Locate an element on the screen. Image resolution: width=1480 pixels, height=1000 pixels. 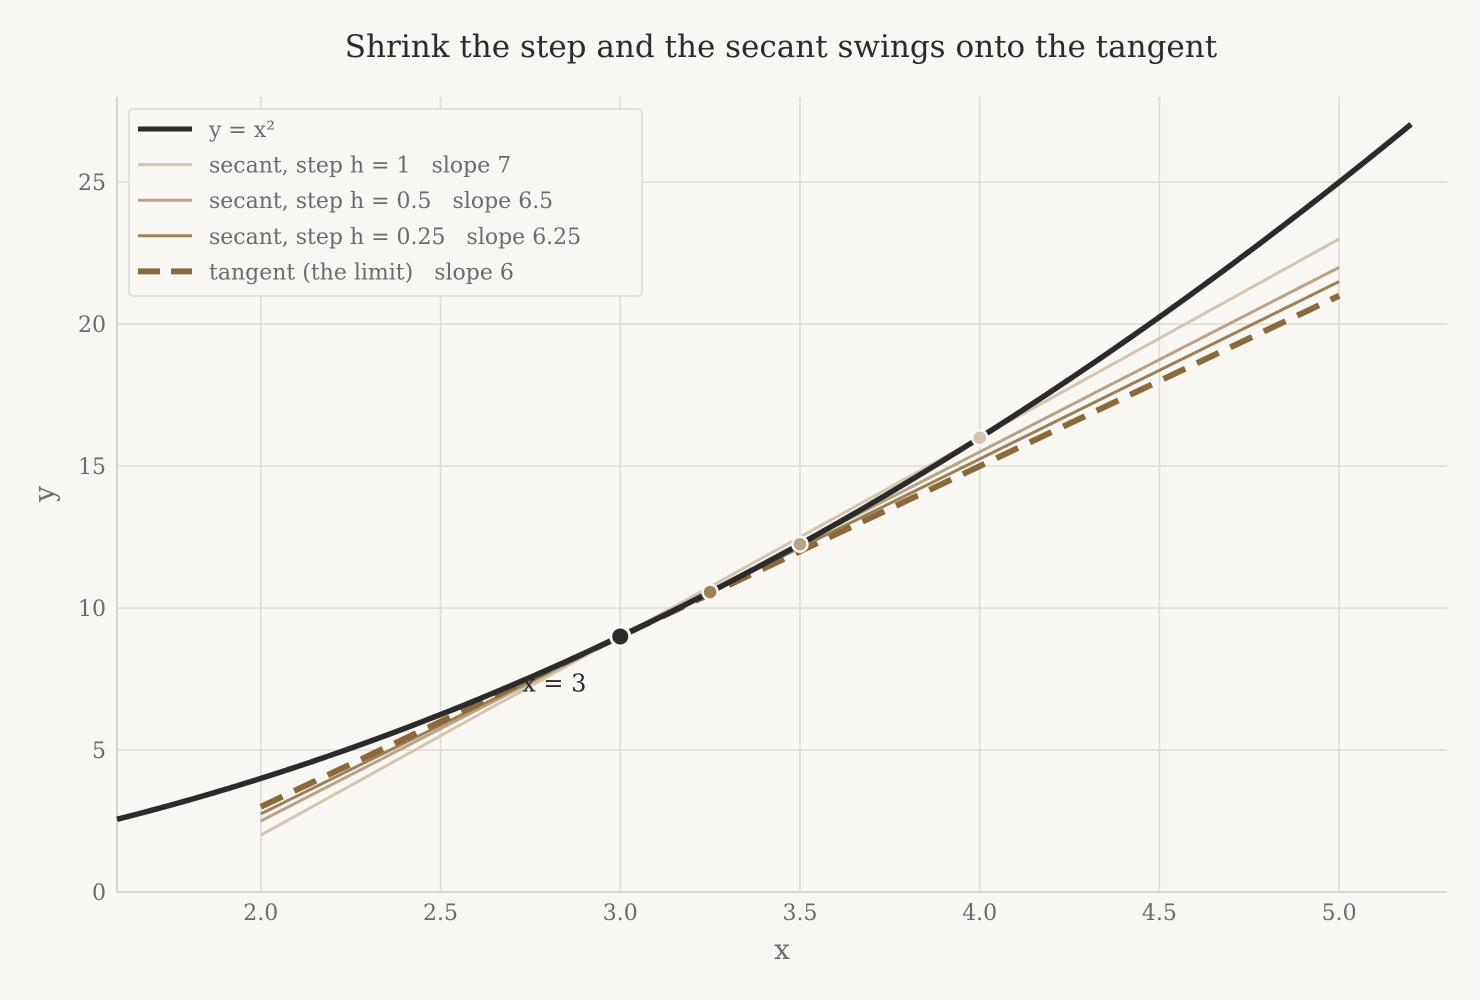
y-tick-label: 25 is located at coordinates (92, 183).